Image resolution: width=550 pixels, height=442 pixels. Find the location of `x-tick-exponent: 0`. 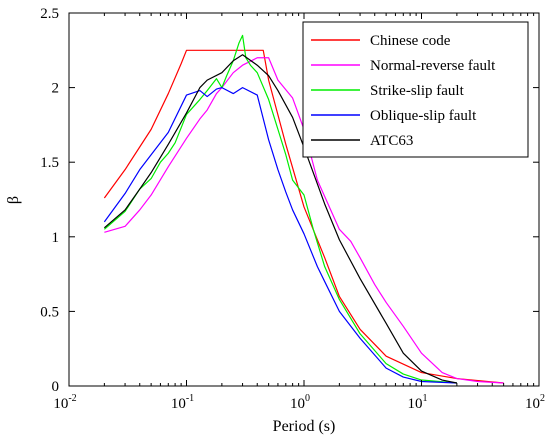

x-tick-exponent: 0 is located at coordinates (307, 398).